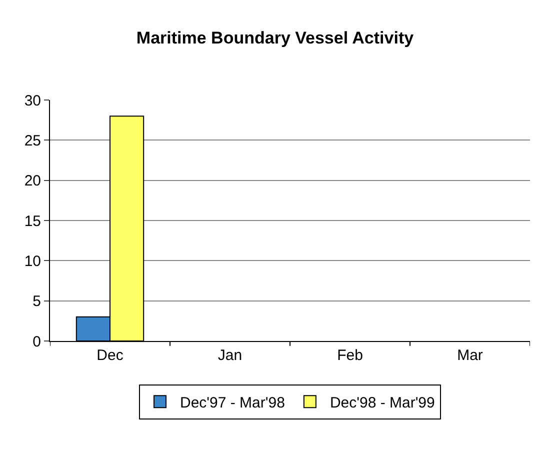 This screenshot has height=451, width=550. What do you see at coordinates (350, 355) in the screenshot?
I see `x-tick-label: Feb` at bounding box center [350, 355].